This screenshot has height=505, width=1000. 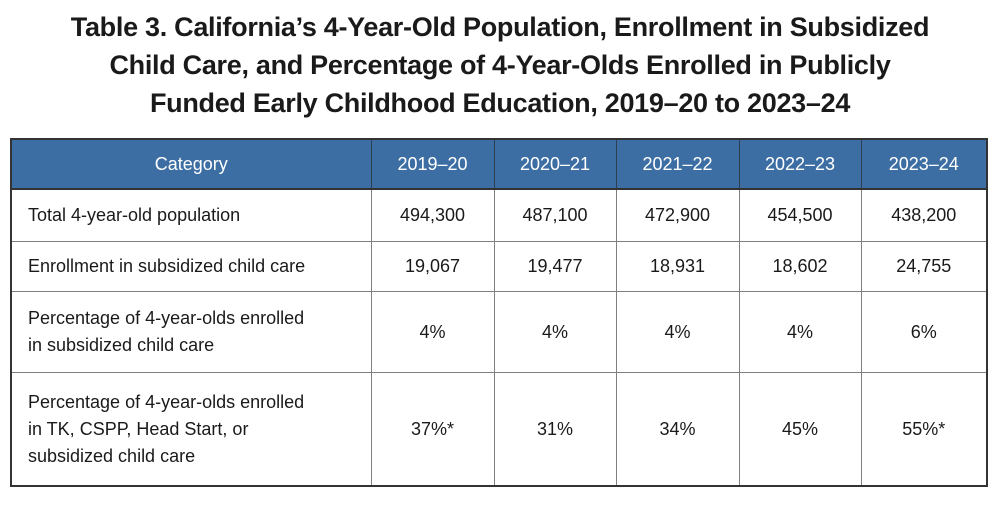 What do you see at coordinates (924, 429) in the screenshot?
I see `table-cell: 55%*` at bounding box center [924, 429].